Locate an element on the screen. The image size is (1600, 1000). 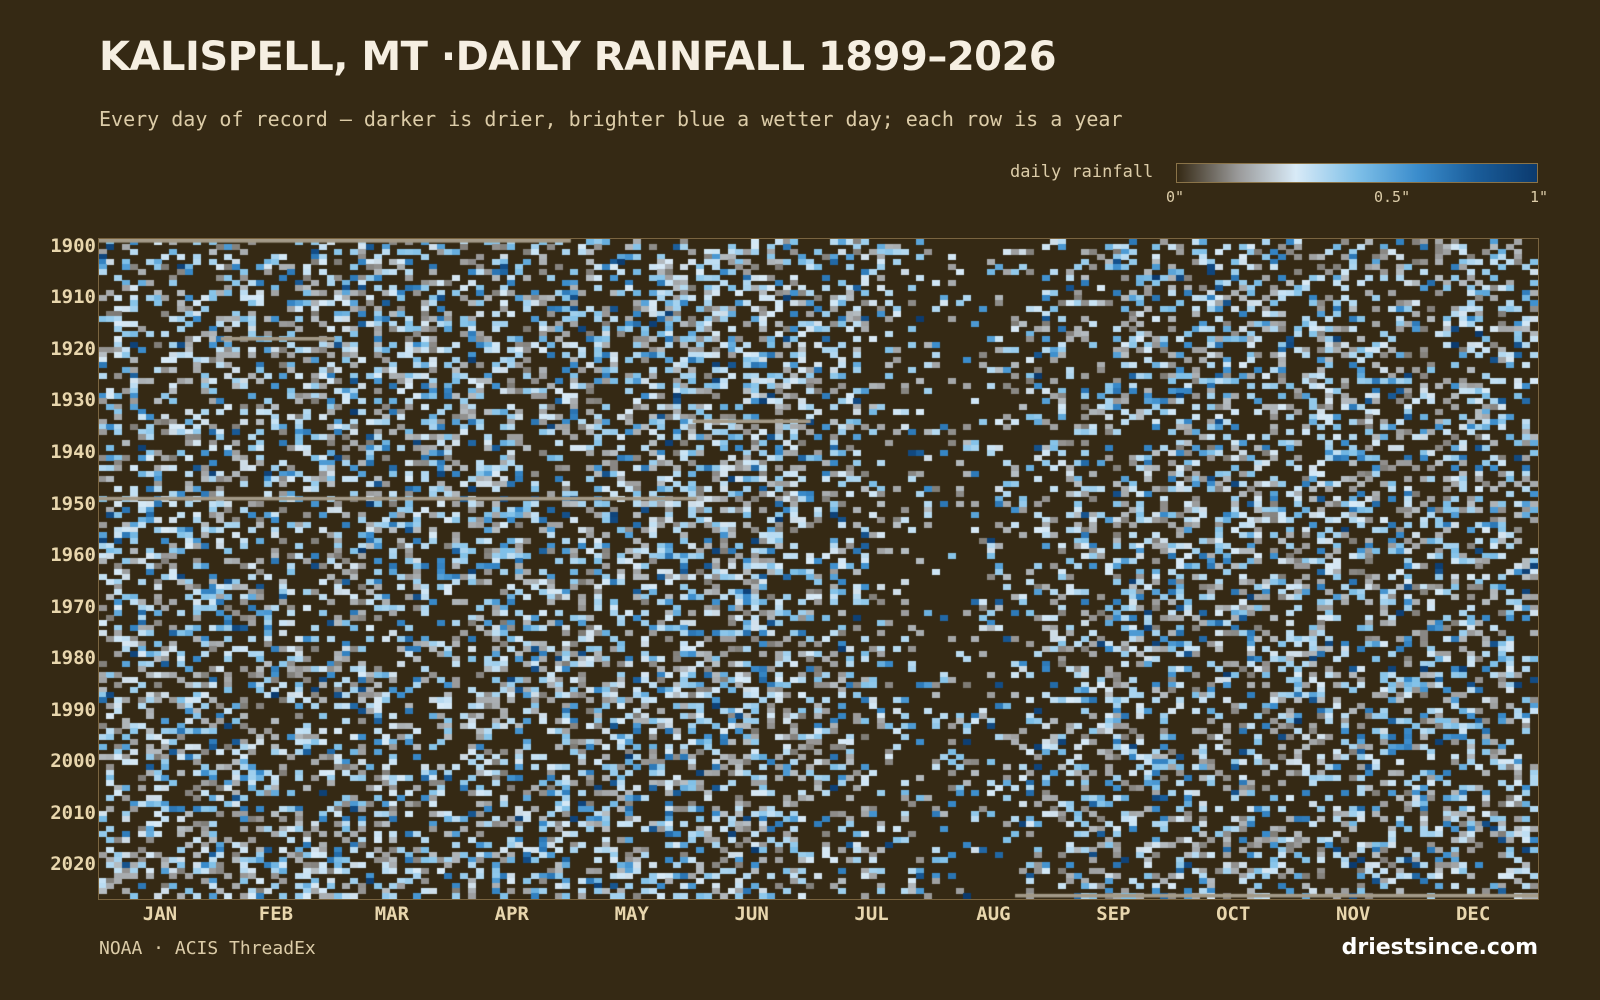
brand-link: driestsince.com is located at coordinates (1439, 947).